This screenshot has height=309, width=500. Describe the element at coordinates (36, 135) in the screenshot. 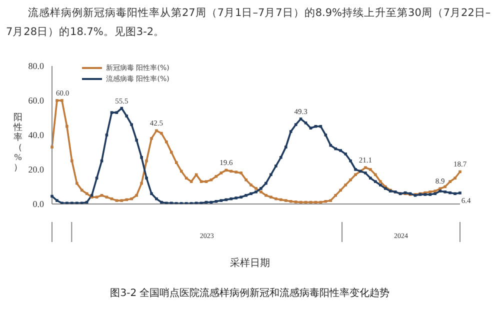

I see `y-tick-label: 40.0` at that location.